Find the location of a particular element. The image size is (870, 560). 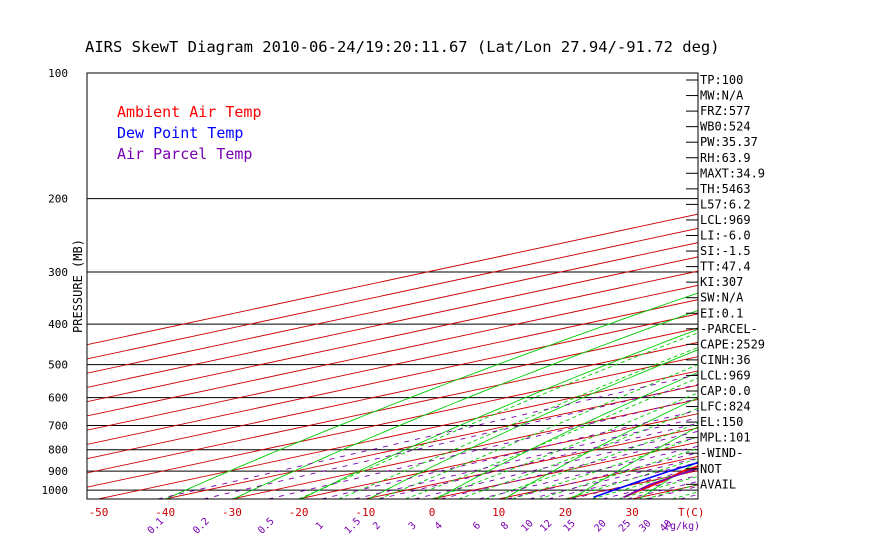

index-label-14: SW:N/A is located at coordinates (722, 298).